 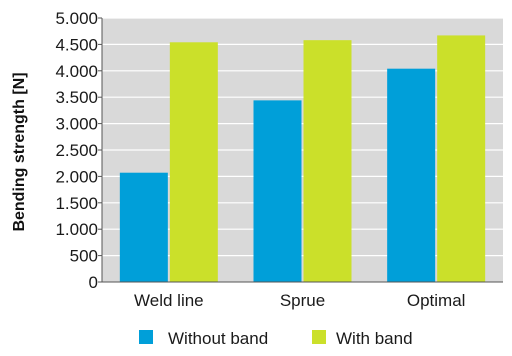 I want to click on y-tick-label: 4.500, so click(x=76, y=44).